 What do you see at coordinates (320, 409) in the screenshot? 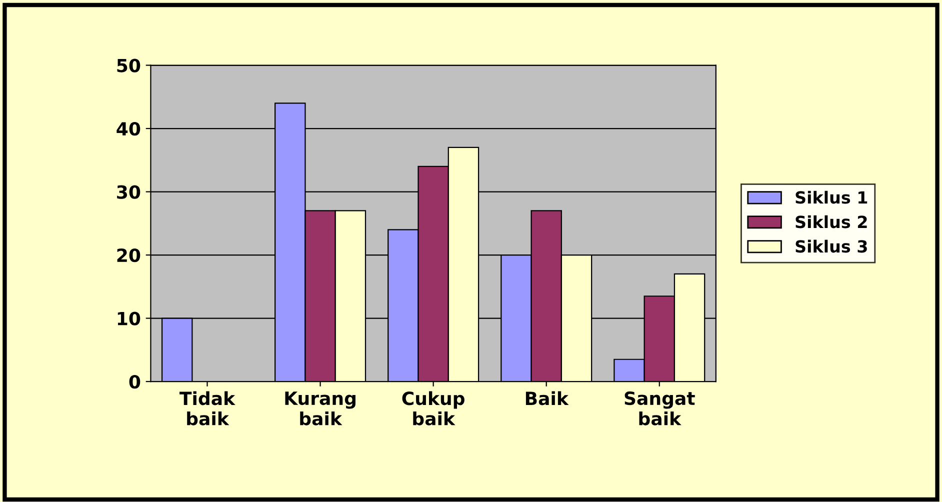
I see `x-tick-label: Kurang baik` at bounding box center [320, 409].